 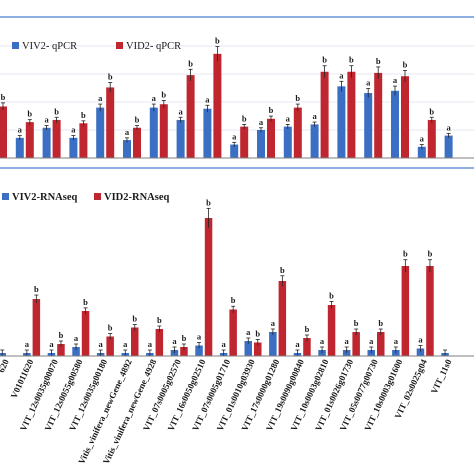 What do you see at coordinates (297, 132) in the screenshot?
I see `bar-vid2-qpcr-g11` at bounding box center [297, 132].